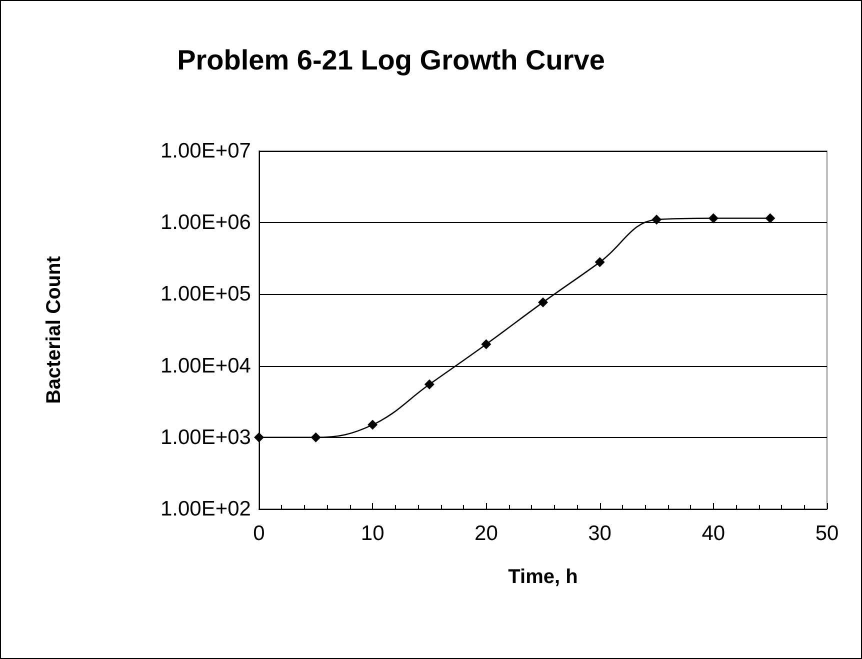 Image resolution: width=862 pixels, height=659 pixels. Describe the element at coordinates (391, 60) in the screenshot. I see `chart-title: Problem 6-21 Log Growth Curve` at that location.